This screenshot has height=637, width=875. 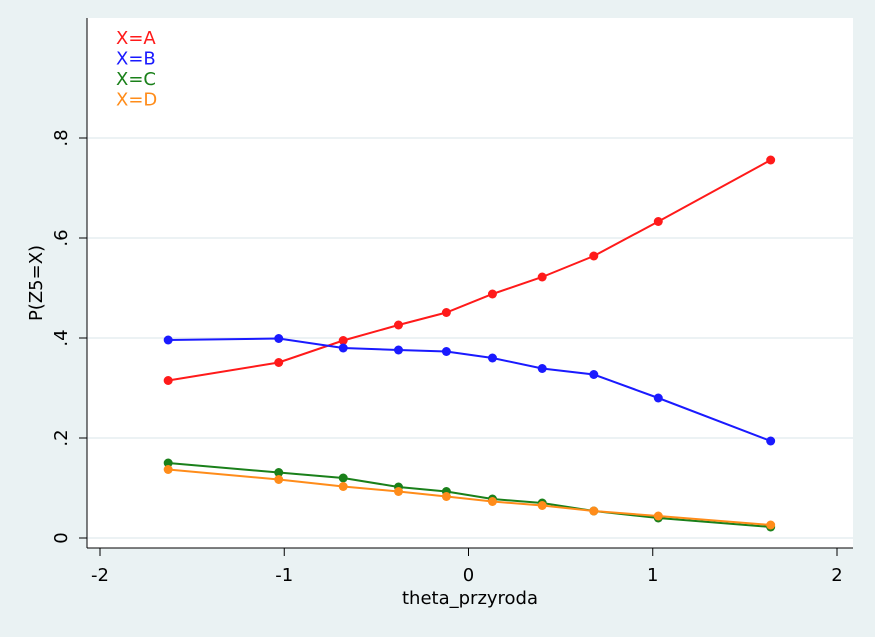 What do you see at coordinates (61, 237) in the screenshot?
I see `y-tick-label: .6` at bounding box center [61, 237].